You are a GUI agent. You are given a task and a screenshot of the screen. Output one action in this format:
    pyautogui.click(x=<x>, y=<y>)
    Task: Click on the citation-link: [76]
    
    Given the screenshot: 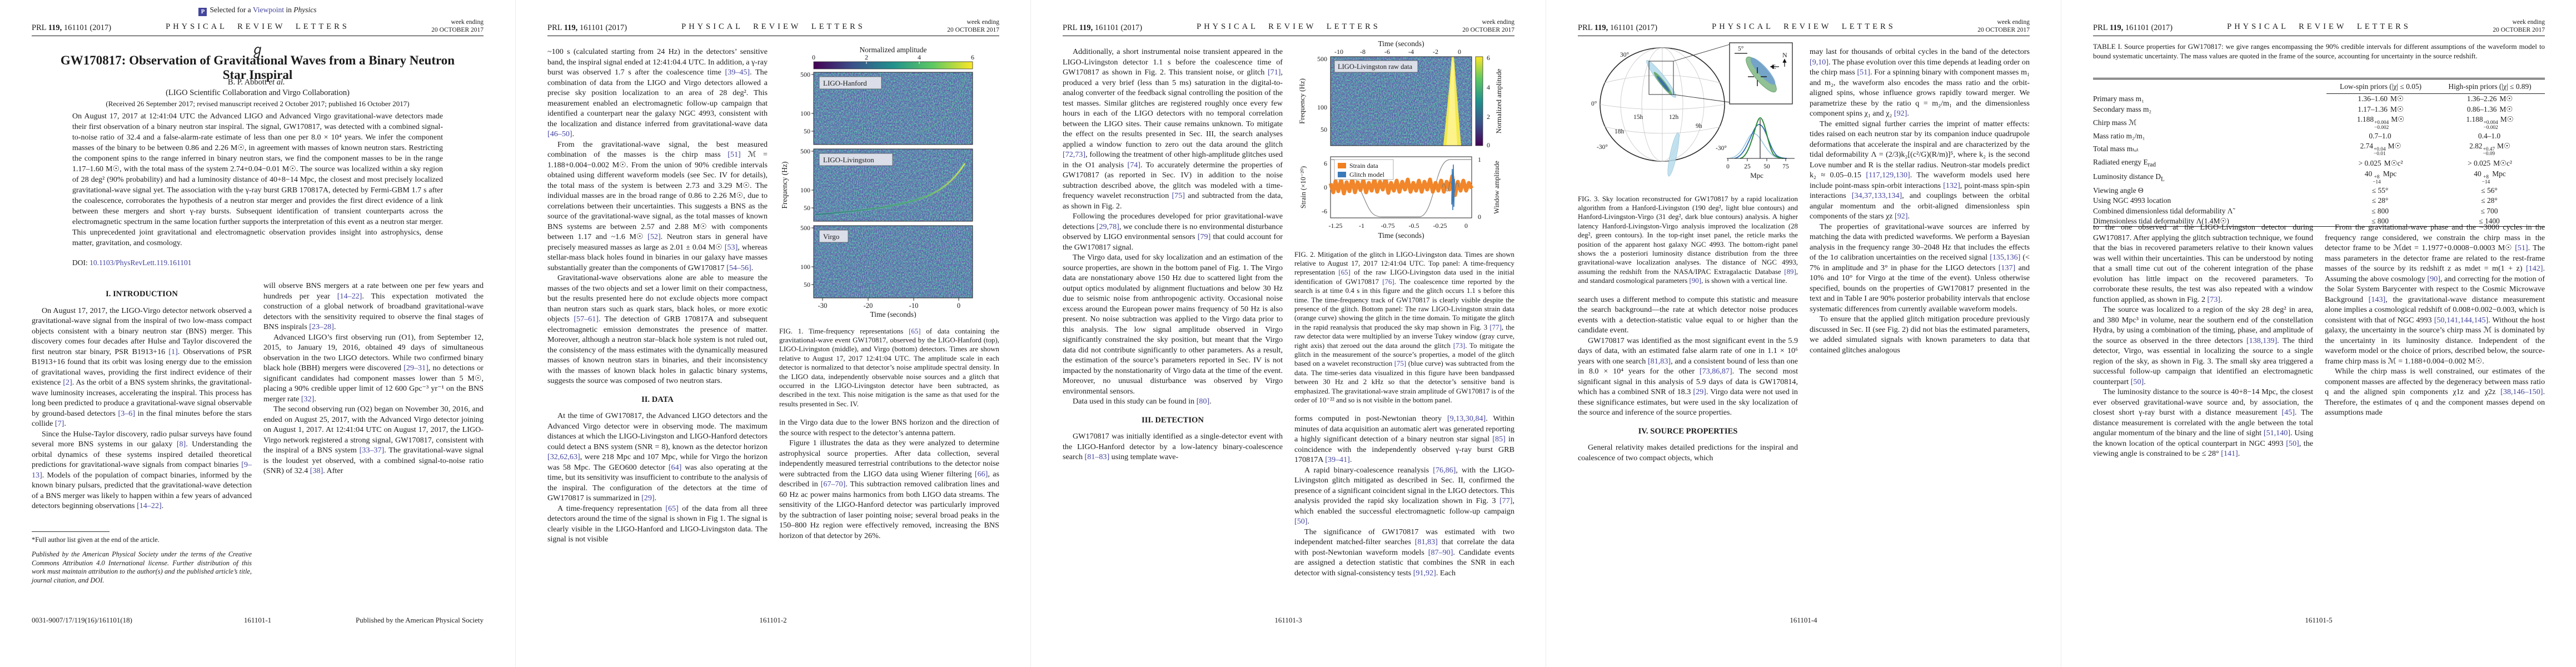 What is the action you would take?
    pyautogui.click(x=1388, y=281)
    